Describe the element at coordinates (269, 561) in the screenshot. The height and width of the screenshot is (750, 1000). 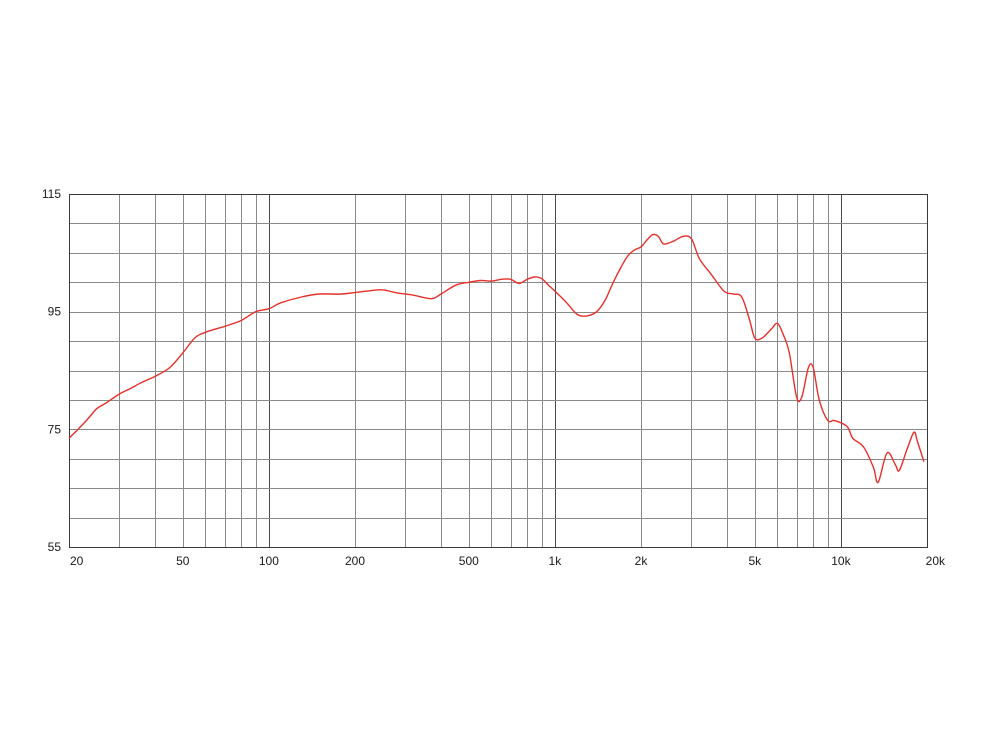
I see `x-tick-label: 100` at that location.